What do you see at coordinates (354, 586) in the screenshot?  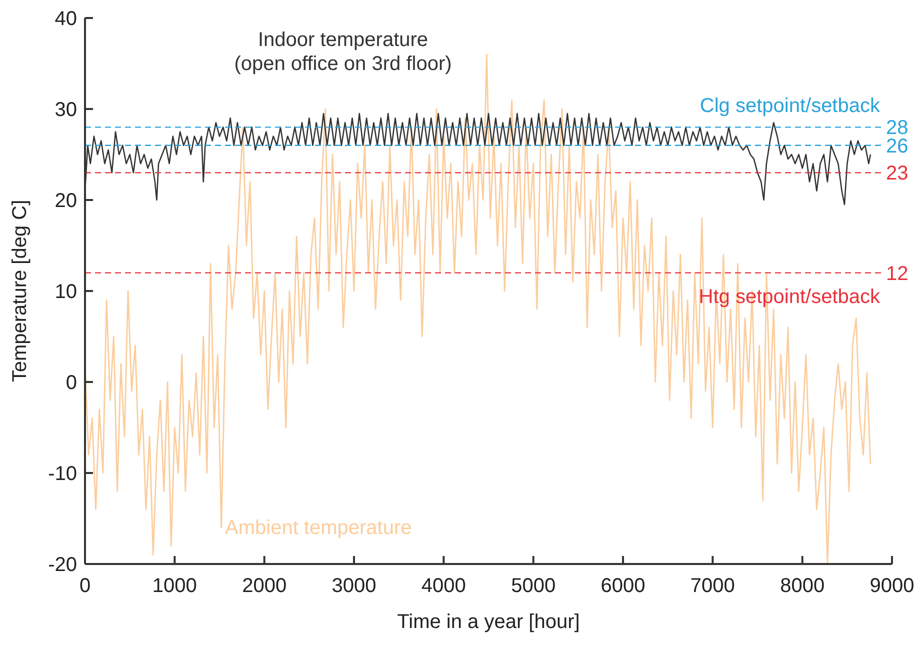 I see `x-tick-label: 3000` at bounding box center [354, 586].